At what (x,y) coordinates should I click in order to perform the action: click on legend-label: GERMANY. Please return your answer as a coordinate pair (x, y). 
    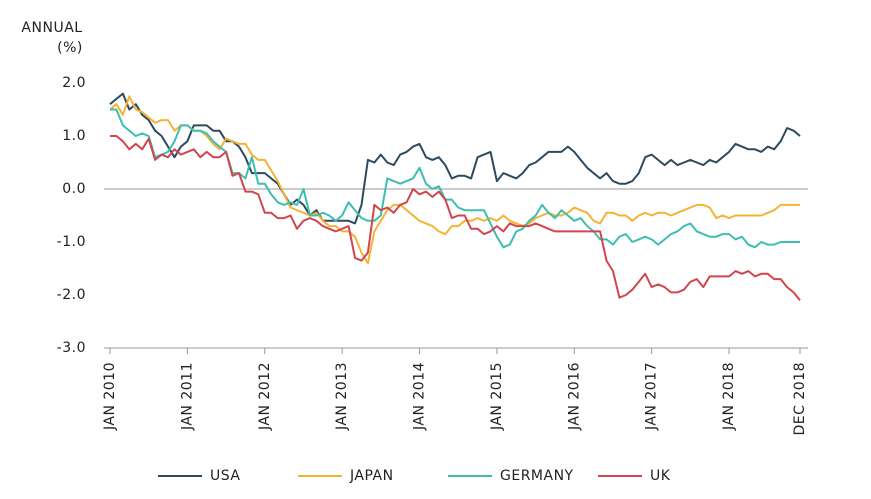
    Looking at the image, I should click on (537, 476).